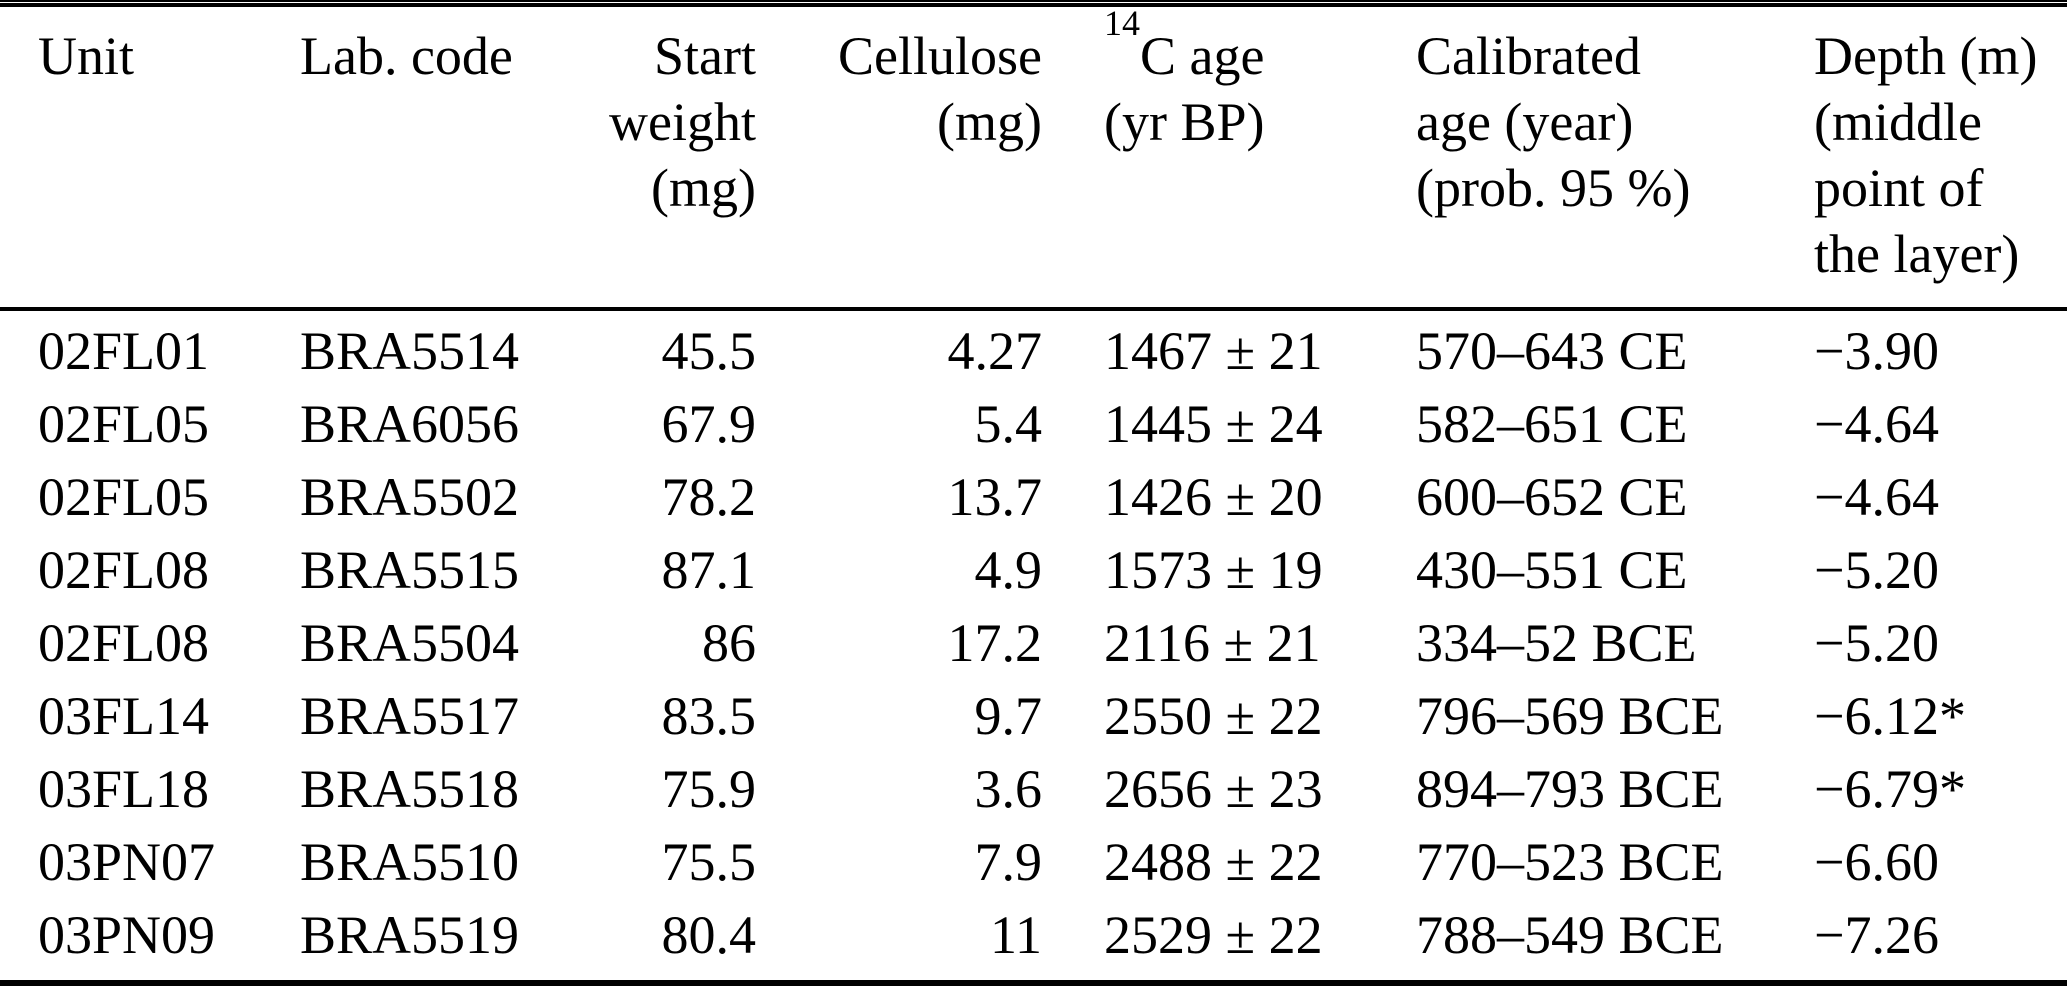 Image resolution: width=2067 pixels, height=986 pixels. Describe the element at coordinates (709, 497) in the screenshot. I see `cell-start-weight: 78.2` at that location.